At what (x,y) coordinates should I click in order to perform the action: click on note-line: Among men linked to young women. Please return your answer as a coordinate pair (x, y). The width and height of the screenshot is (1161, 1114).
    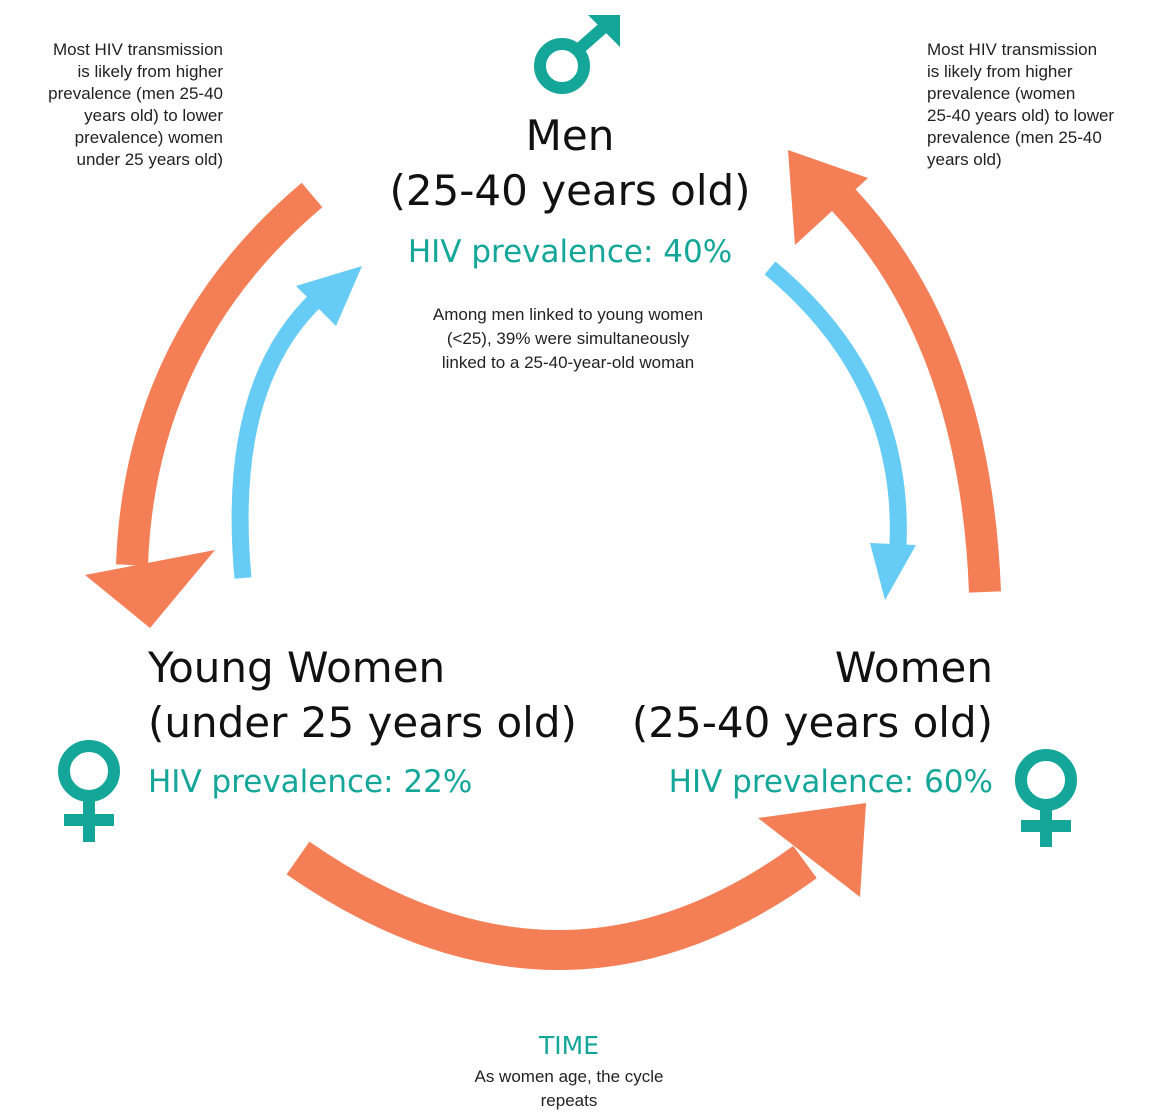
    Looking at the image, I should click on (568, 314).